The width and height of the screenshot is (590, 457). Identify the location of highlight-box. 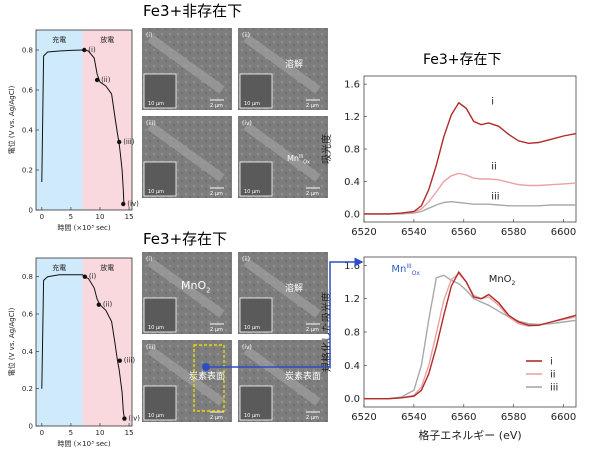
(209, 378).